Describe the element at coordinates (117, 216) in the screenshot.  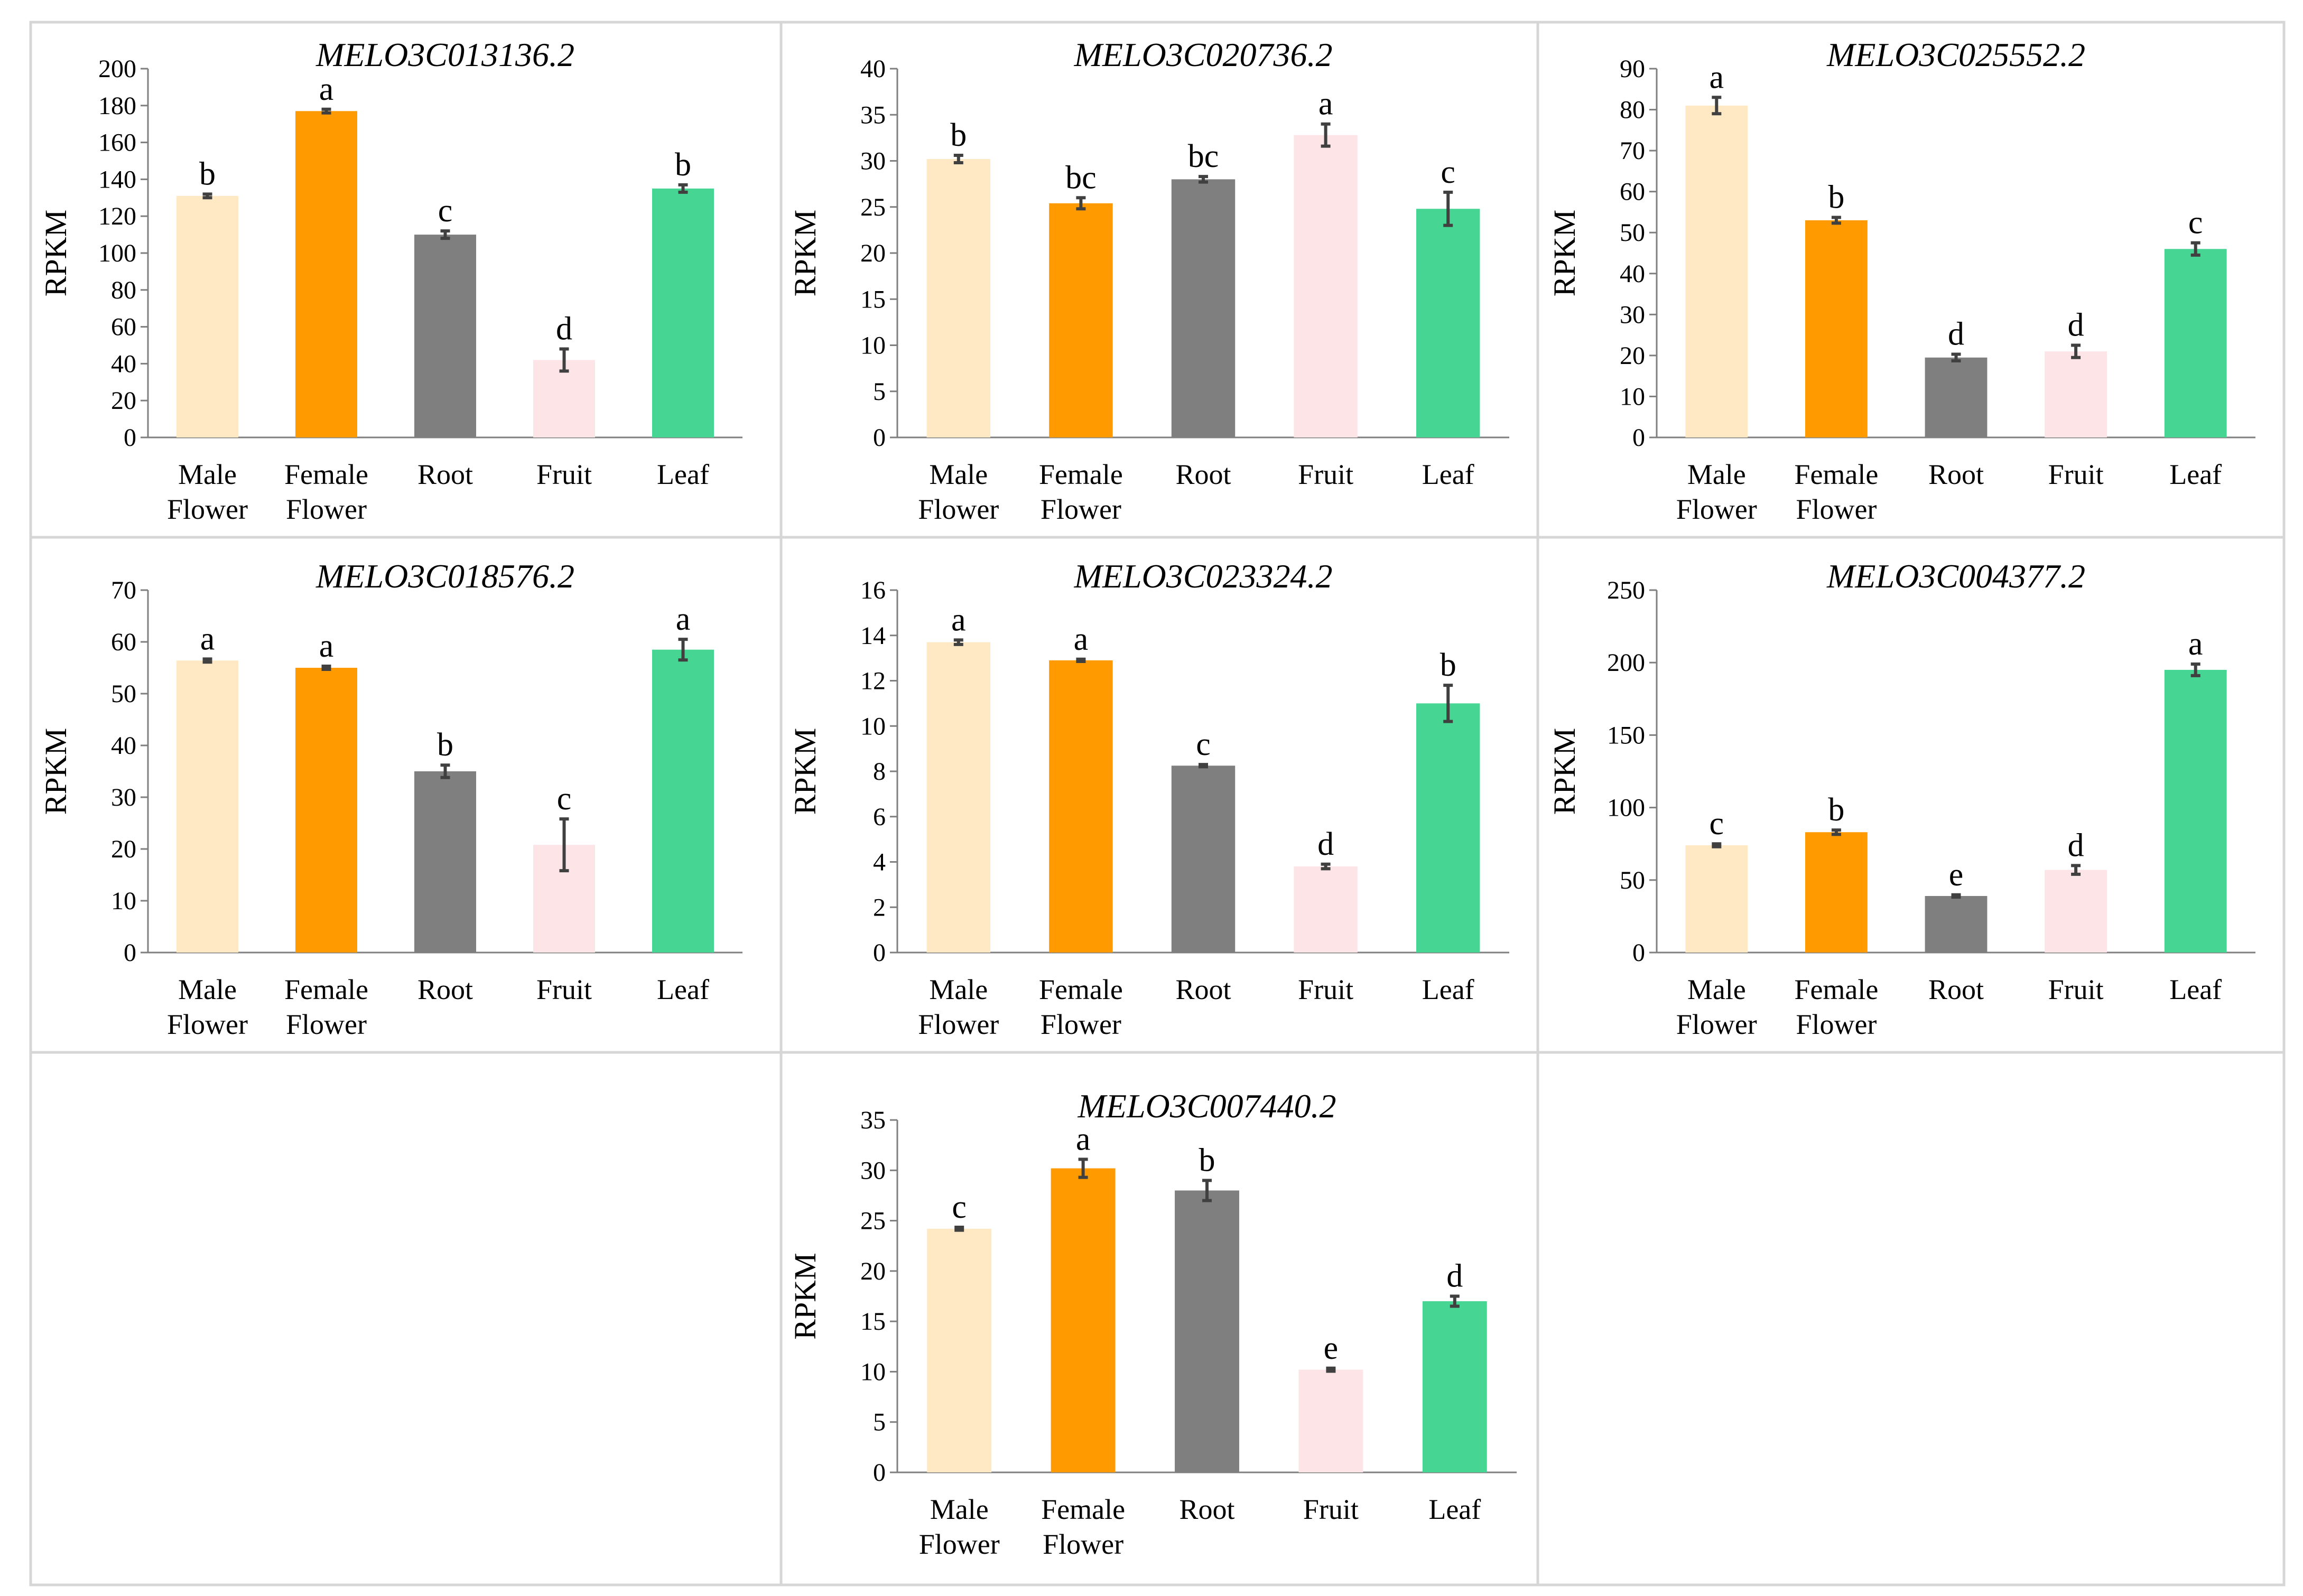
I see `y-tick-label: 120` at that location.